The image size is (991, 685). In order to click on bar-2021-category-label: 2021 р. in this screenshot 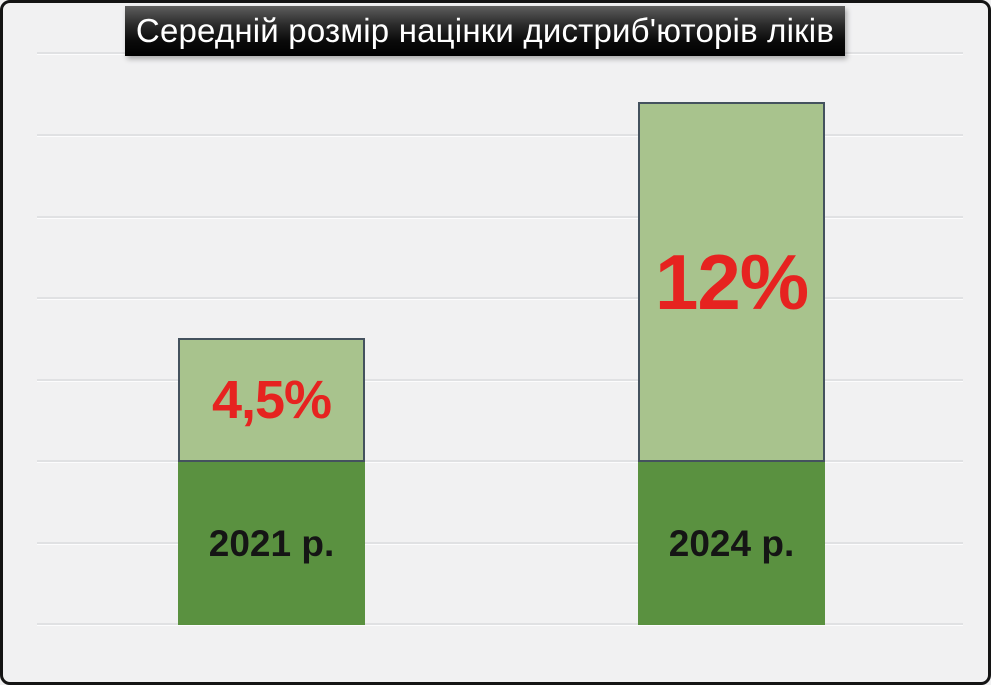, I will do `click(271, 543)`.